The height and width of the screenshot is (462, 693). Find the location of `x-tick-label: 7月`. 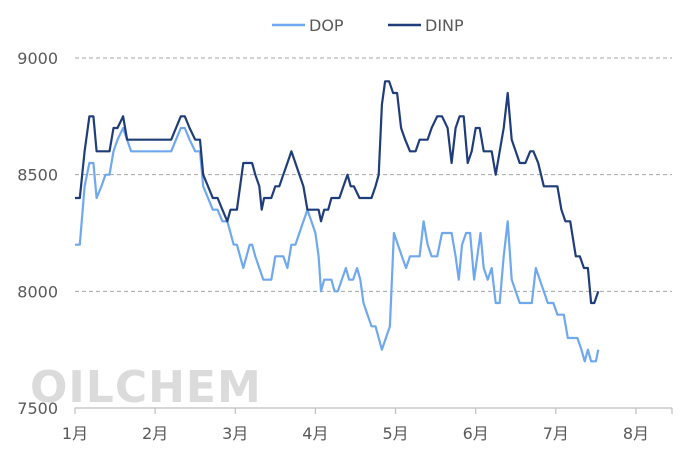

x-tick-label: 7月 is located at coordinates (556, 433).